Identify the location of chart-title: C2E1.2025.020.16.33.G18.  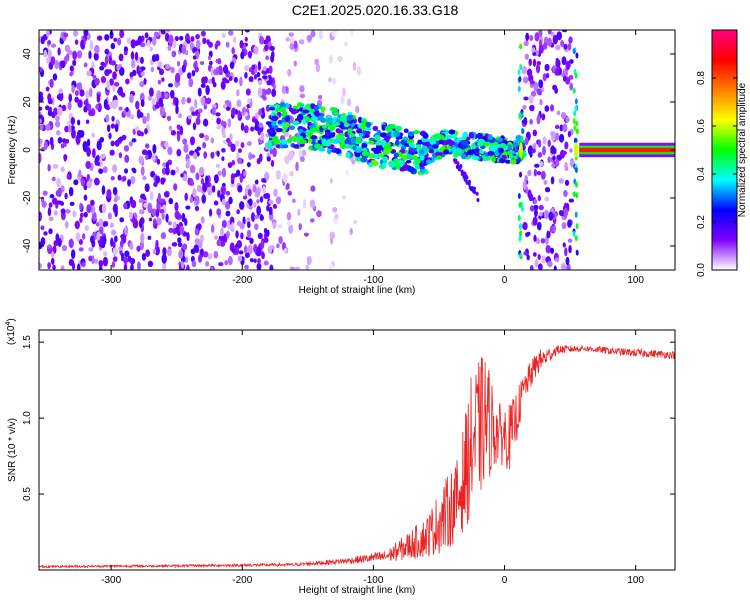
(375, 10).